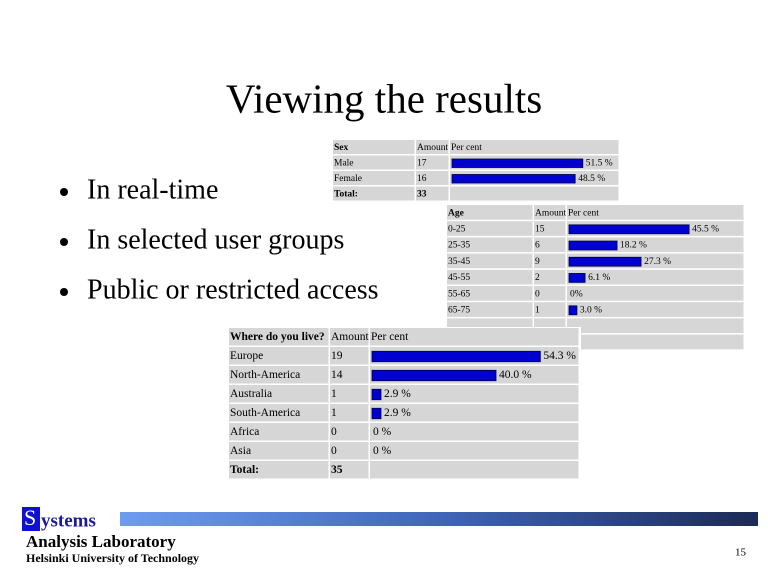  What do you see at coordinates (344, 163) in the screenshot?
I see `row-label: Male` at bounding box center [344, 163].